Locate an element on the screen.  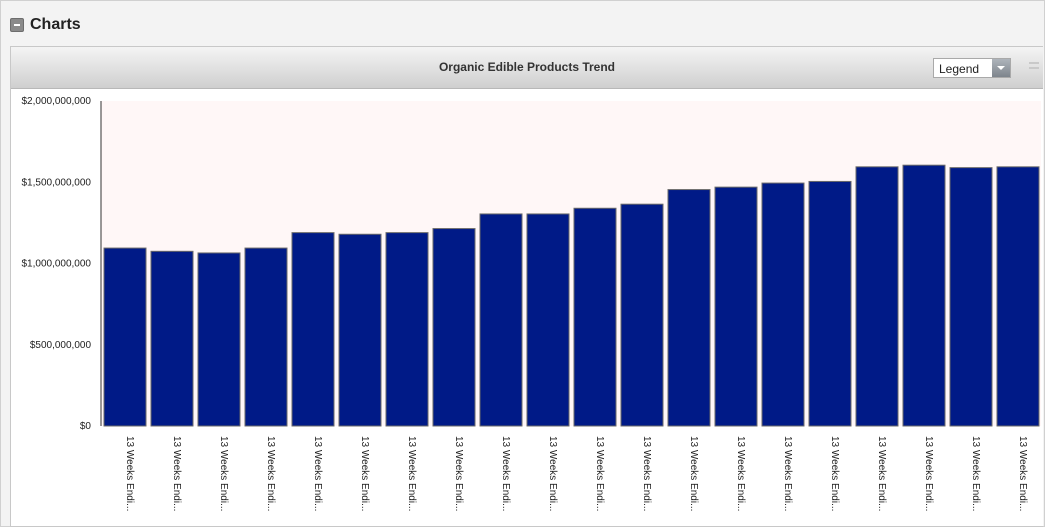
legend-dropdown-value: Legend is located at coordinates (959, 69).